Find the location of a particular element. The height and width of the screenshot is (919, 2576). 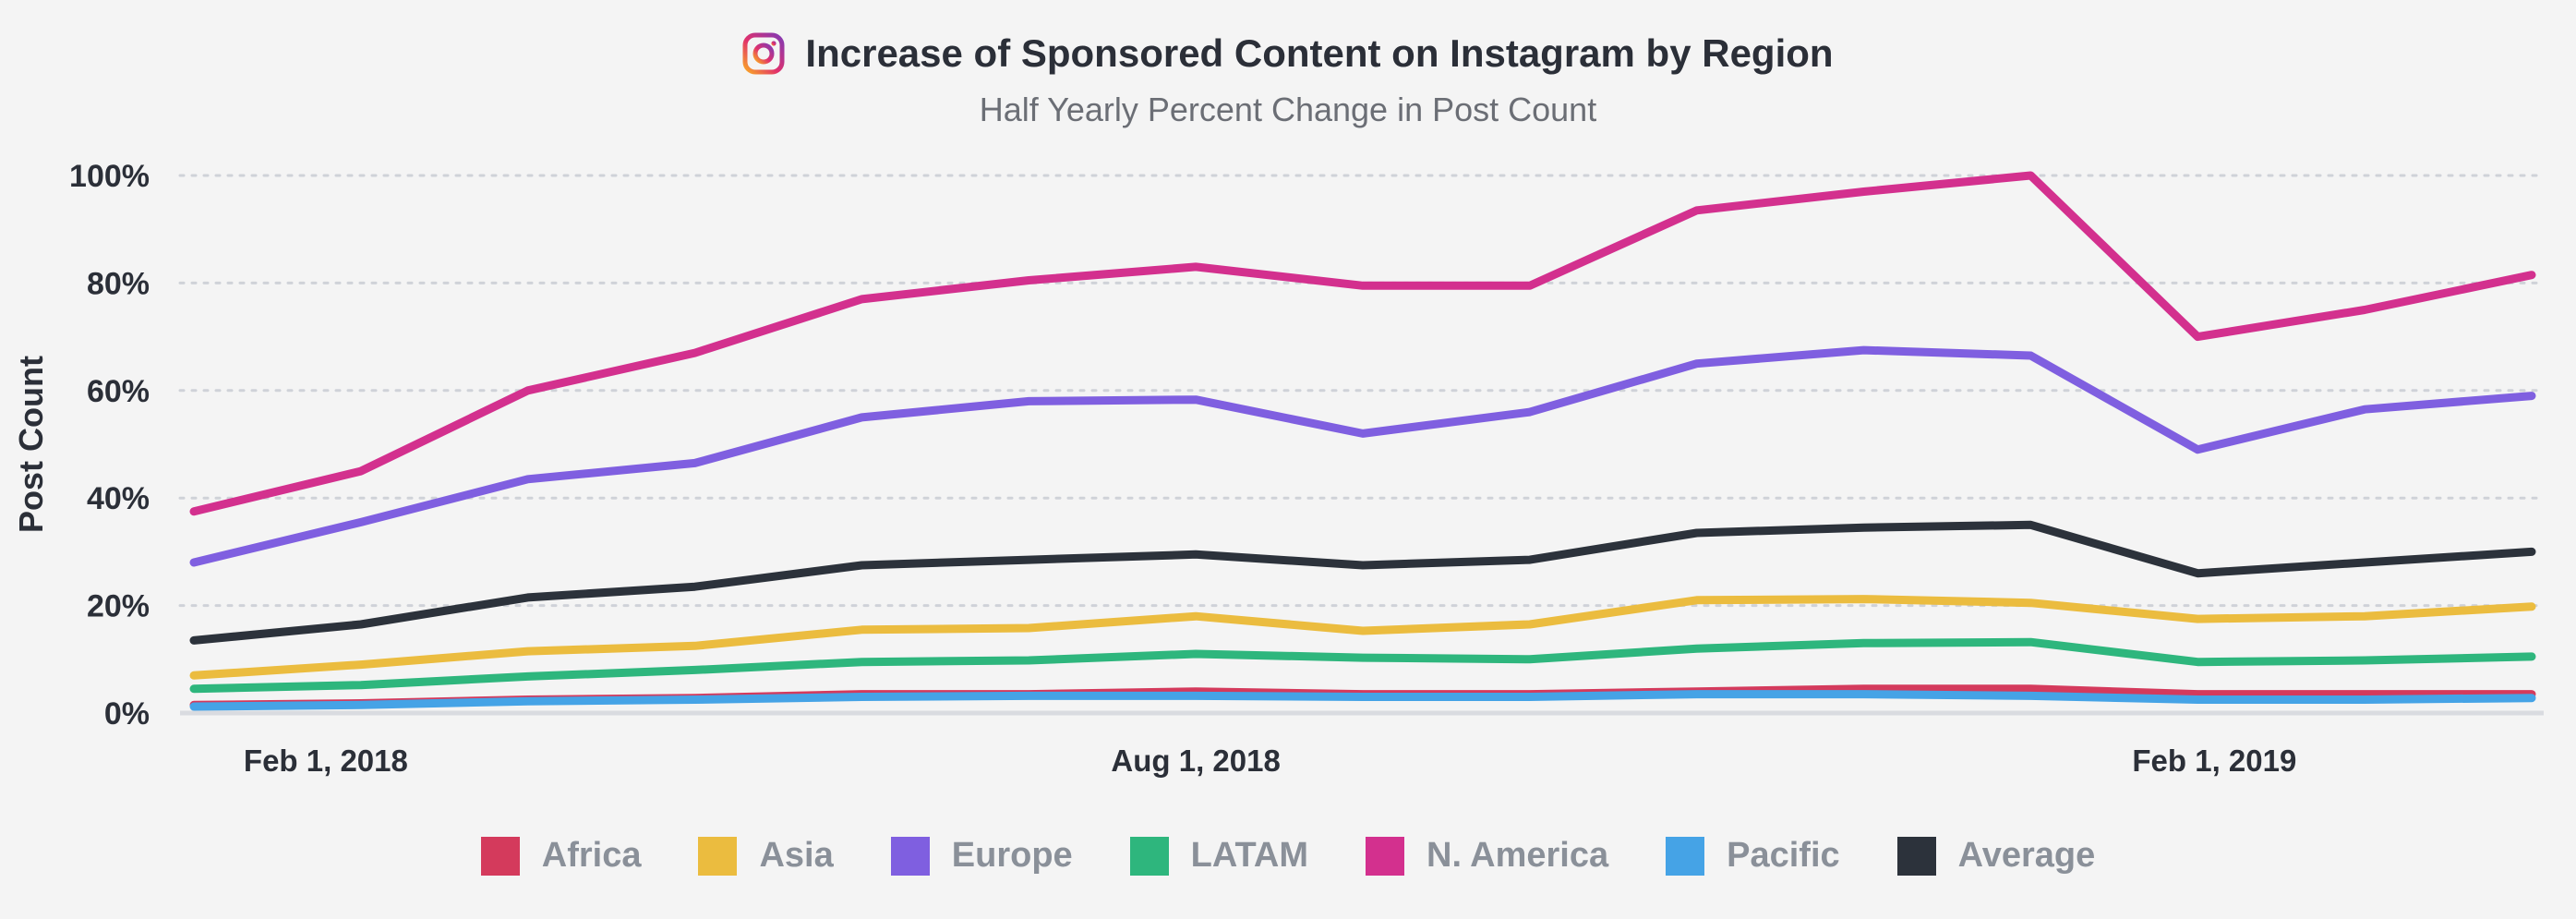

legend-item: Africa is located at coordinates (561, 856).